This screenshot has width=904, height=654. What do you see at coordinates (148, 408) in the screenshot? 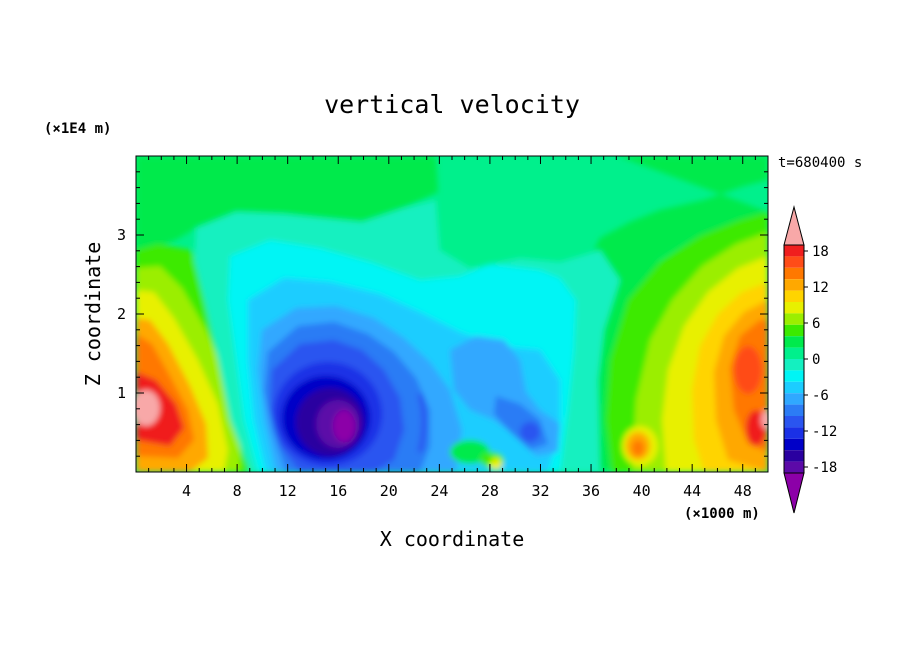
I see `left-updraft-core` at bounding box center [148, 408].